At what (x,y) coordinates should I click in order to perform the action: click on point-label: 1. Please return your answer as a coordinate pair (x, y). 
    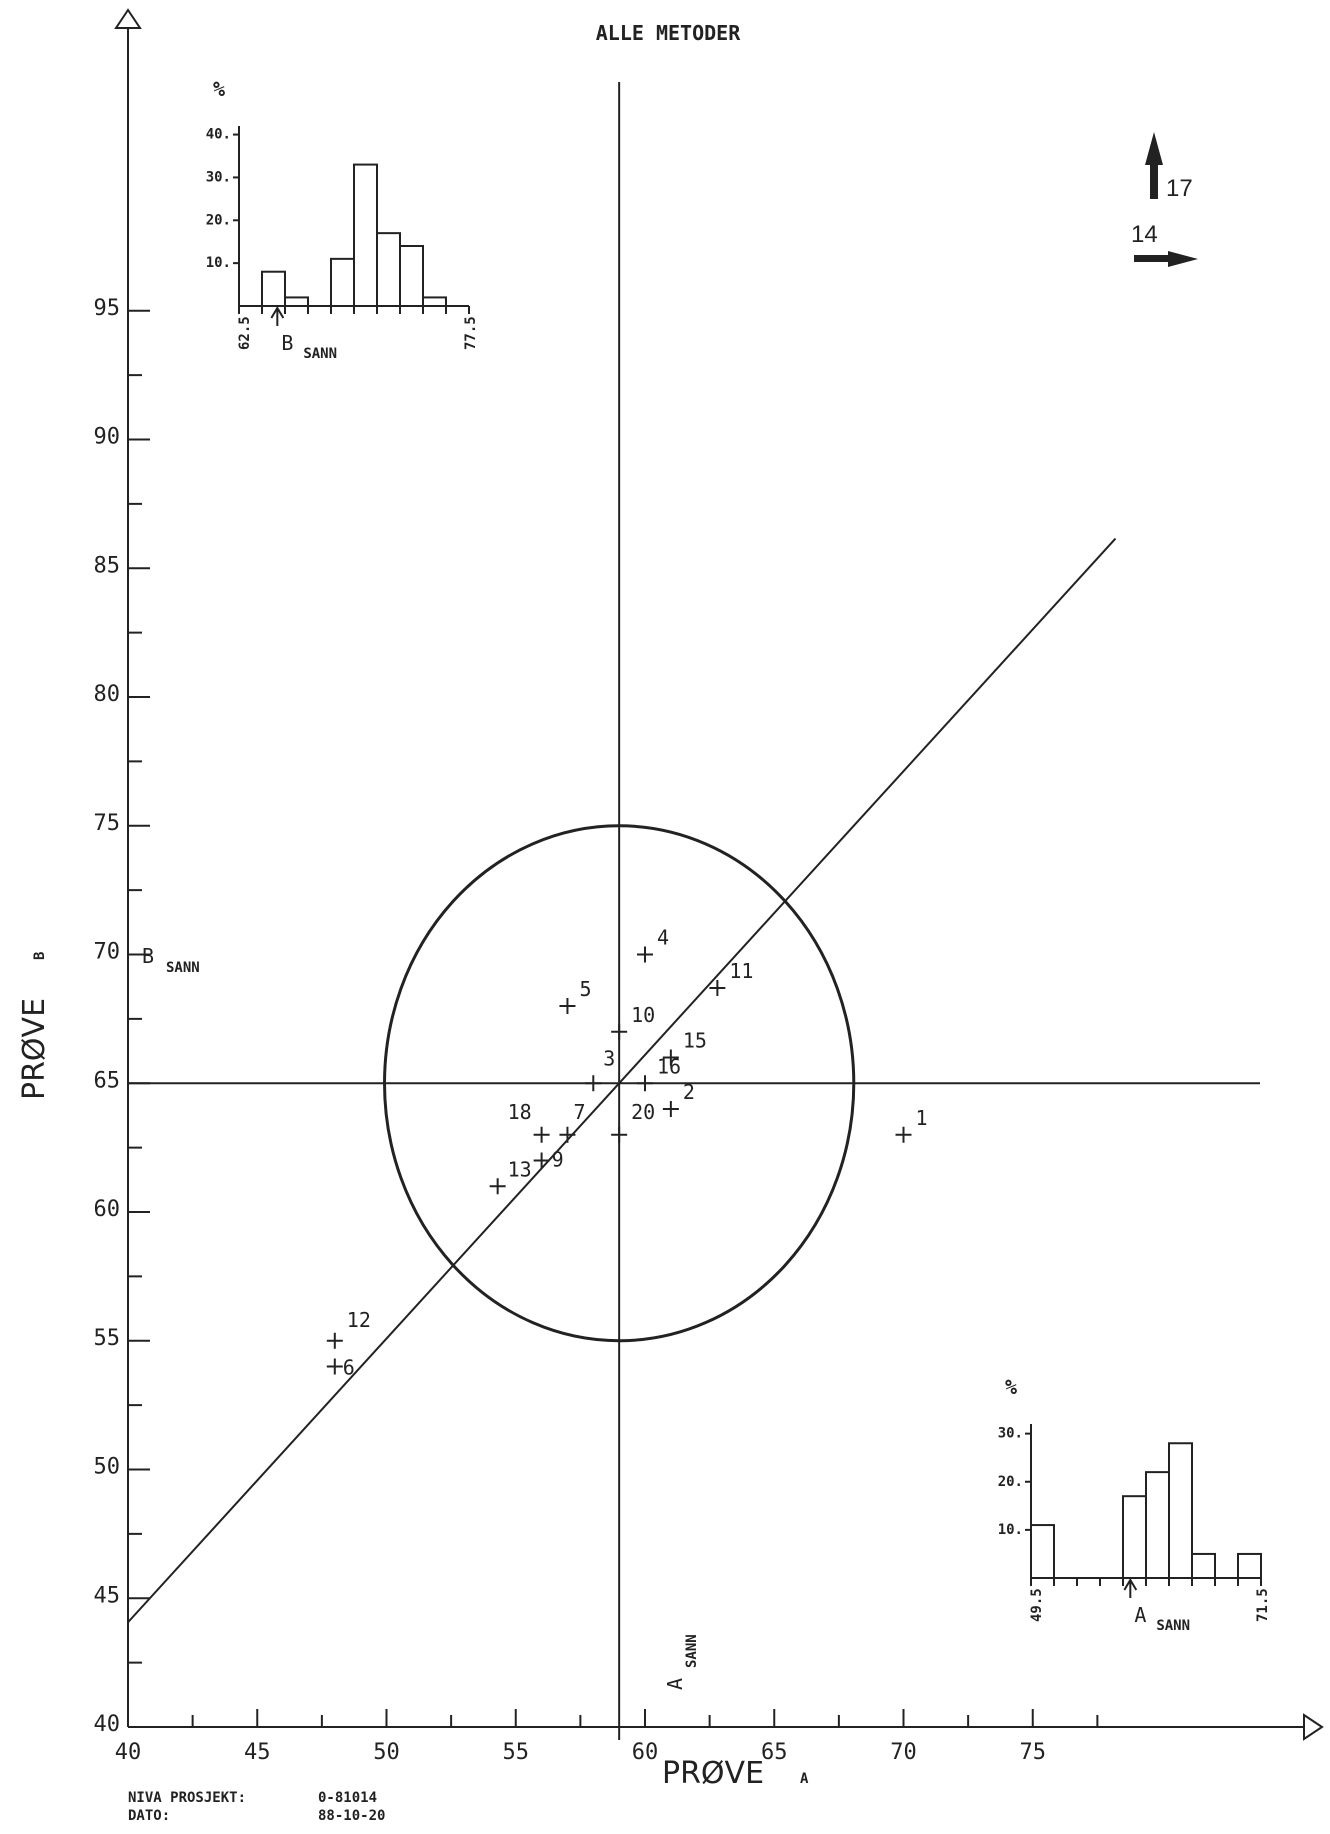
    Looking at the image, I should click on (922, 1118).